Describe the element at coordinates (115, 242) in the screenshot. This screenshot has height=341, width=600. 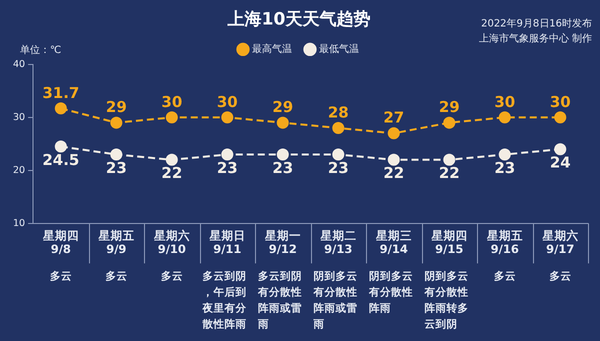
I see `x-tick-label: 星期五 9/9` at that location.